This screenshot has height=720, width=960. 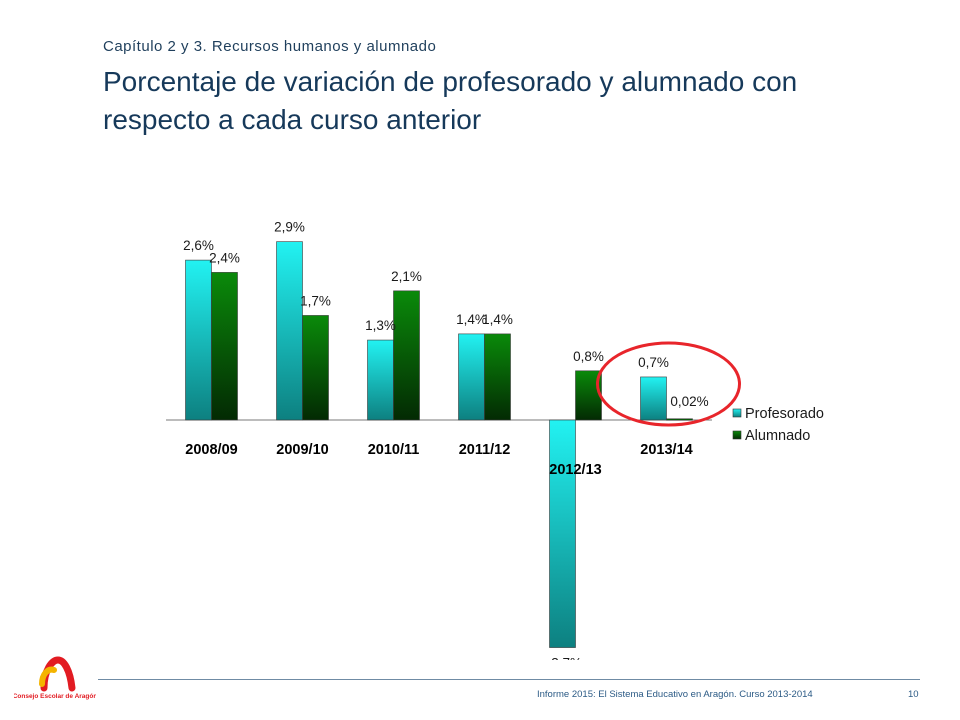 What do you see at coordinates (485, 450) in the screenshot?
I see `category-label-2011-12: 2011/12` at bounding box center [485, 450].